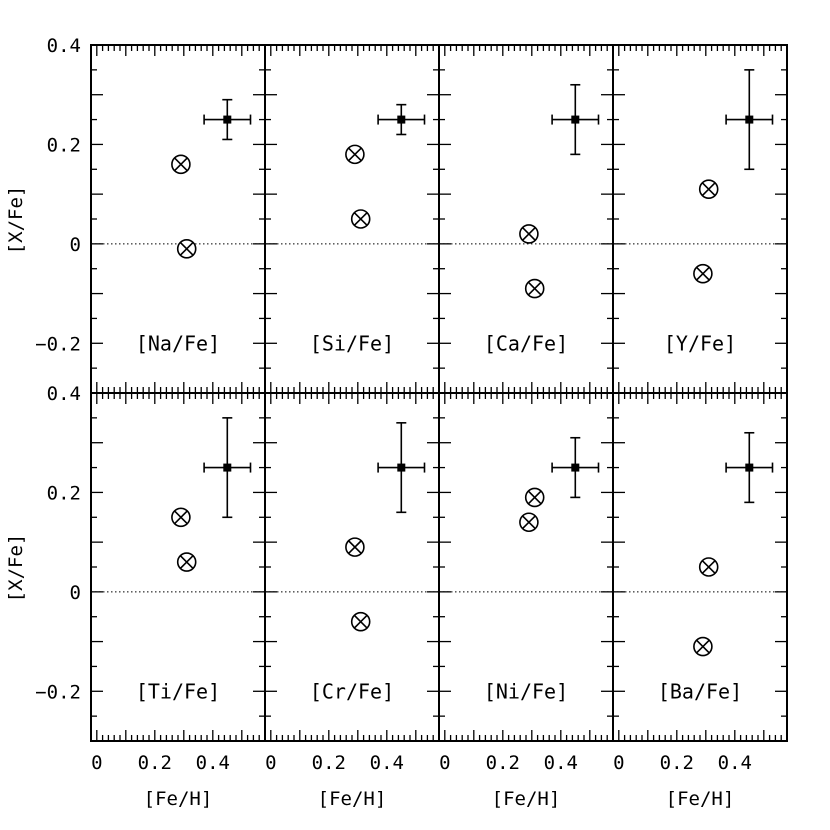 The image size is (830, 830). What do you see at coordinates (16, 220) in the screenshot?
I see `y-axis-label-top: [X/Fe]` at bounding box center [16, 220].